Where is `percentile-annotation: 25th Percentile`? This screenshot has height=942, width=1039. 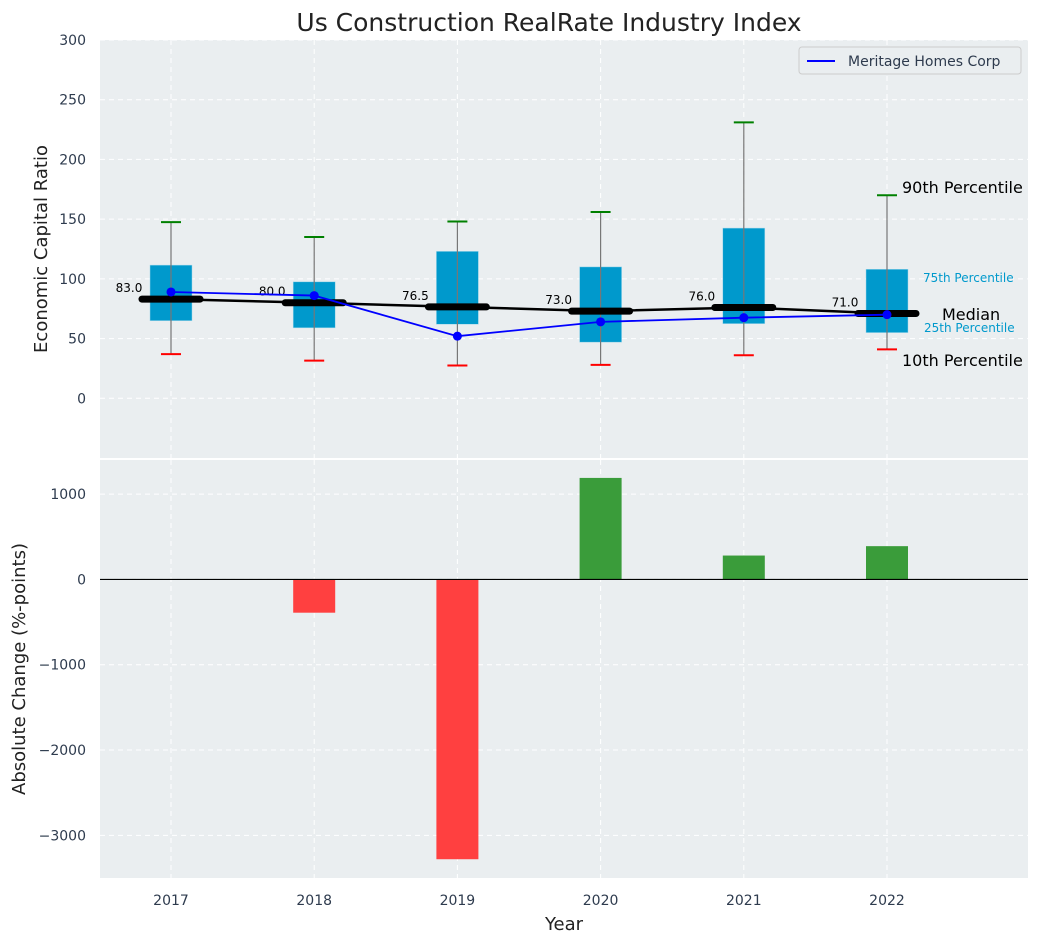
percentile-annotation: 25th Percentile is located at coordinates (969, 328).